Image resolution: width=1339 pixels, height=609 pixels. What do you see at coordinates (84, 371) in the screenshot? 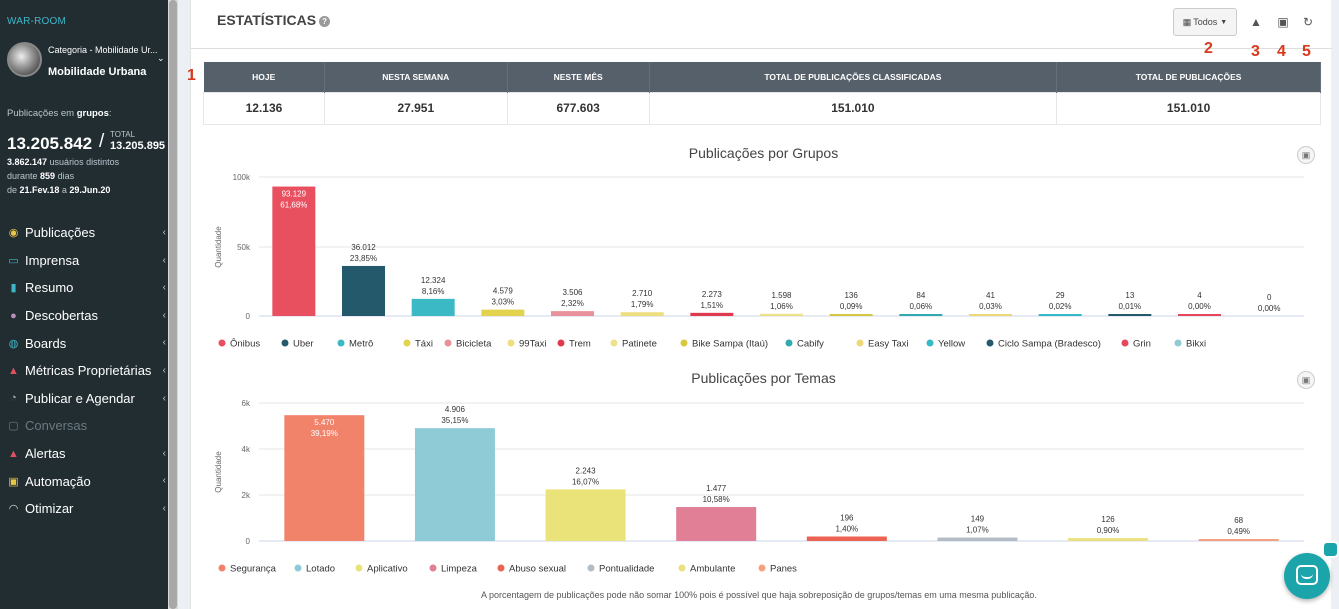
I see `sidebar-item-m-tricas-propriet-rias: ▲ Métricas Proprietárias ‹` at bounding box center [84, 371].